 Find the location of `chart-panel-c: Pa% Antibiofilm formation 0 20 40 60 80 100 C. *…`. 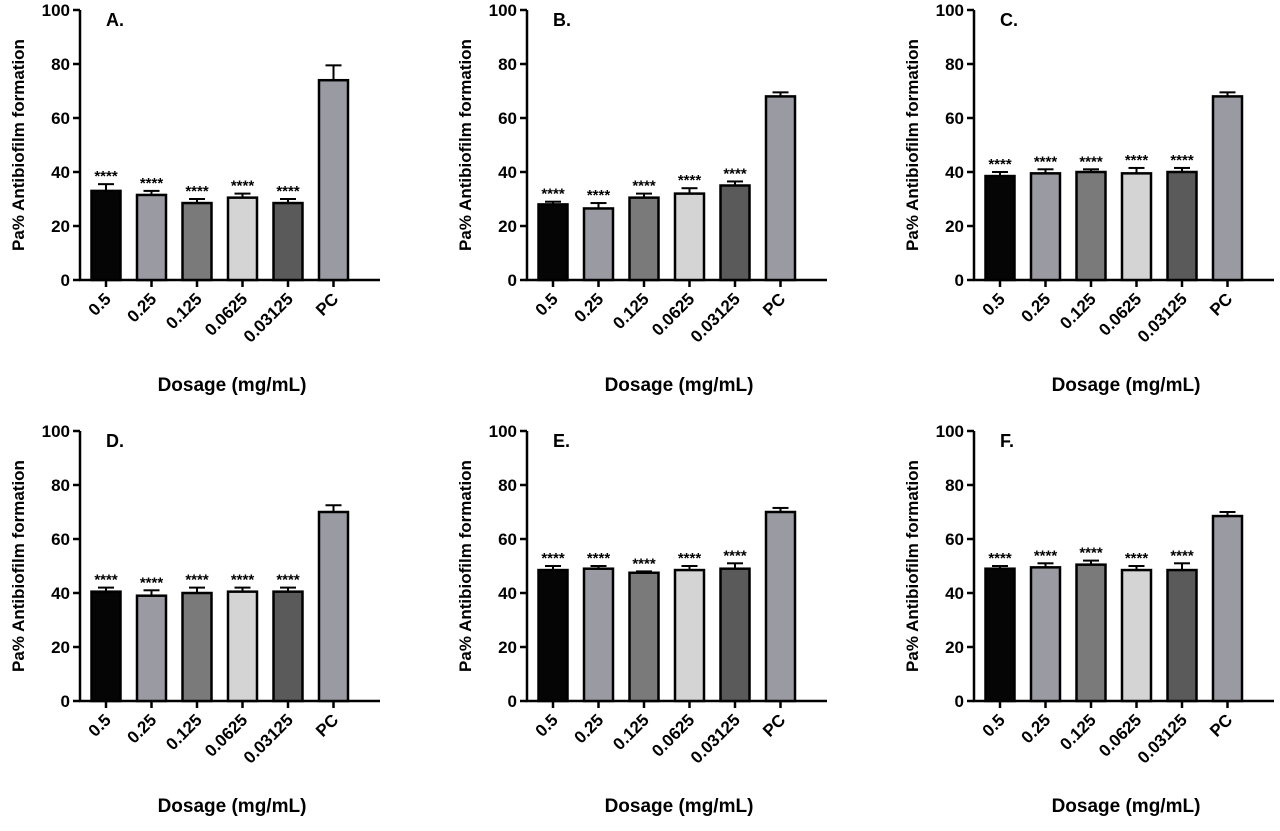

chart-panel-c: Pa% Antibiofilm formation 0 20 40 60 80 100 C. *… is located at coordinates (1087, 205).